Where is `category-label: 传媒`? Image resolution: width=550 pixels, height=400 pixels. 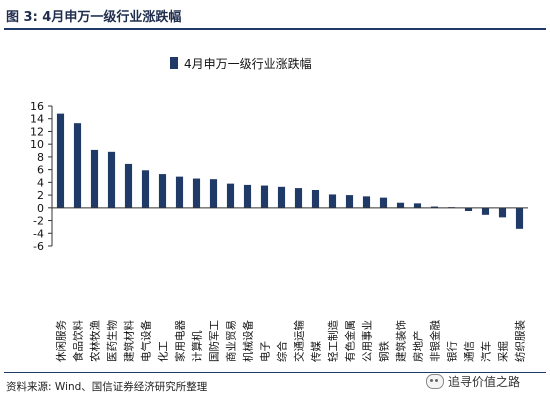 category-label: 传媒 is located at coordinates (316, 351).